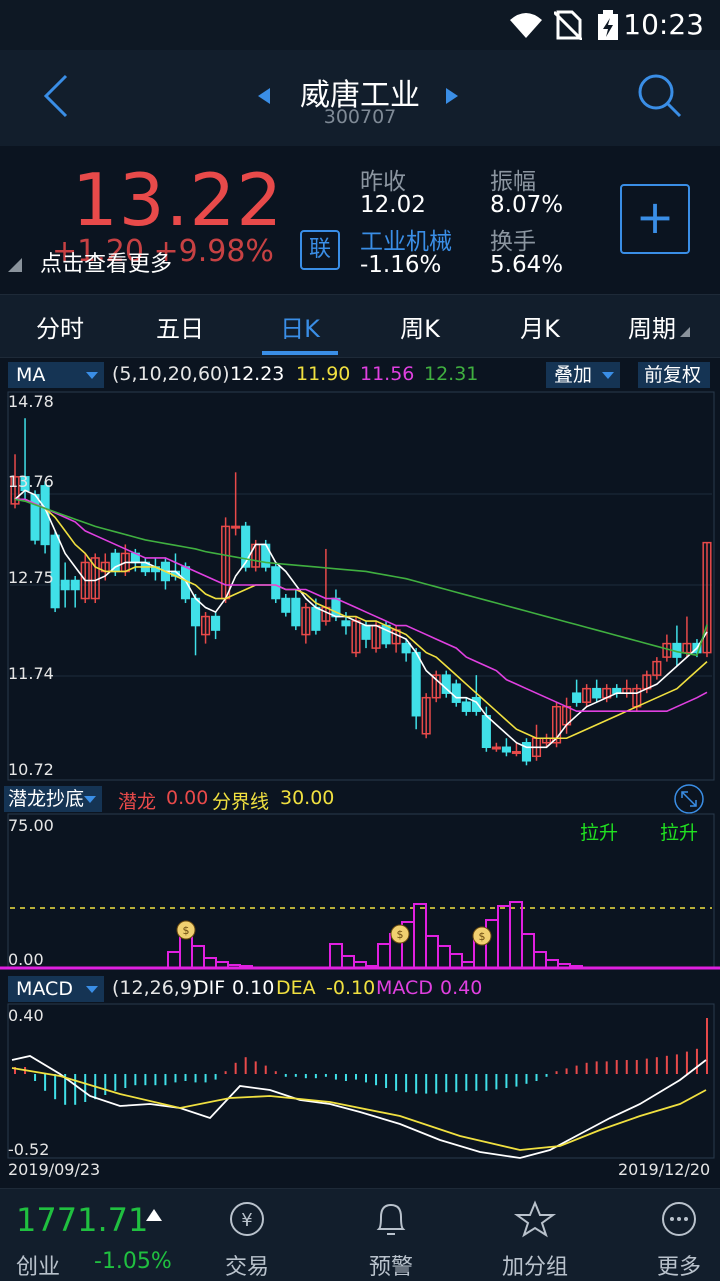 The width and height of the screenshot is (720, 1281). I want to click on tab-five-day: 五日, so click(180, 329).